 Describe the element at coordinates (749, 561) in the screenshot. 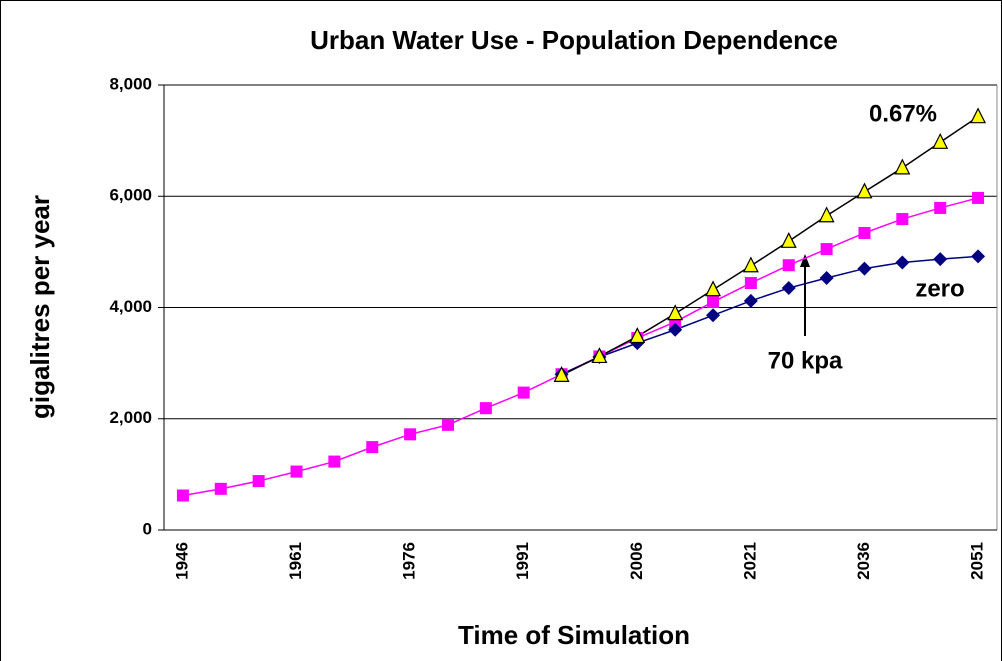

I see `x-tick-label: 2021` at that location.